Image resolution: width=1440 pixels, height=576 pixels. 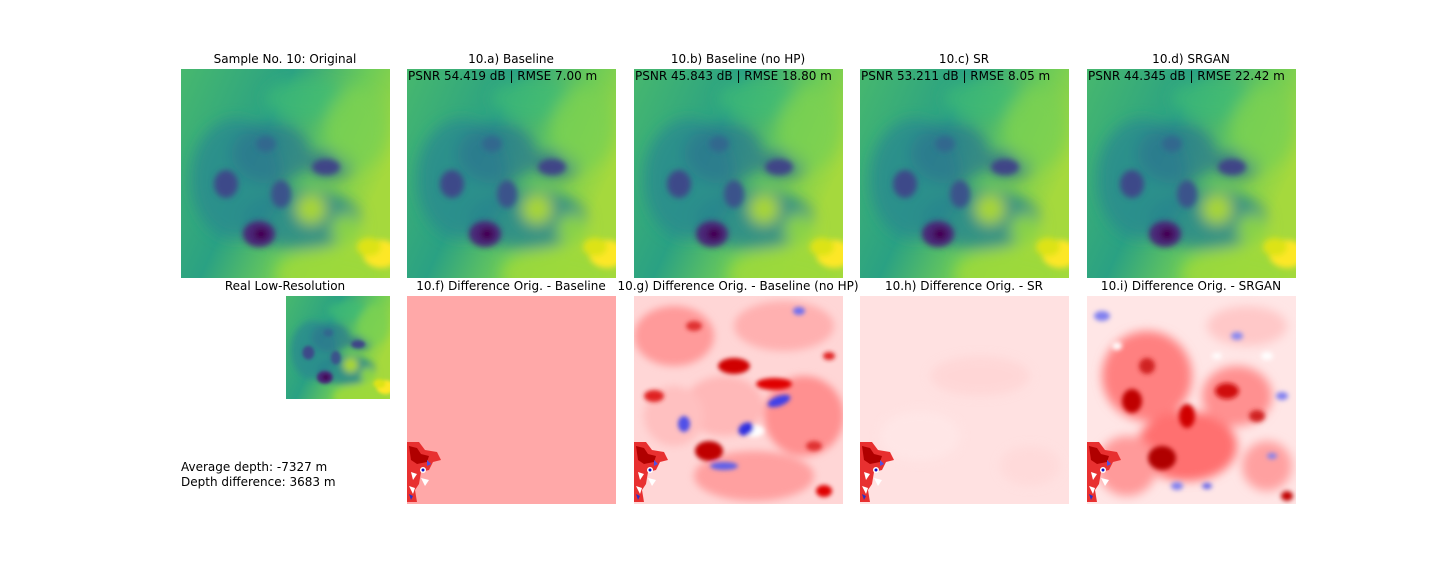 What do you see at coordinates (511, 286) in the screenshot?
I see `diff-baseline-title: 10.f) Difference Orig. - Baseline` at bounding box center [511, 286].